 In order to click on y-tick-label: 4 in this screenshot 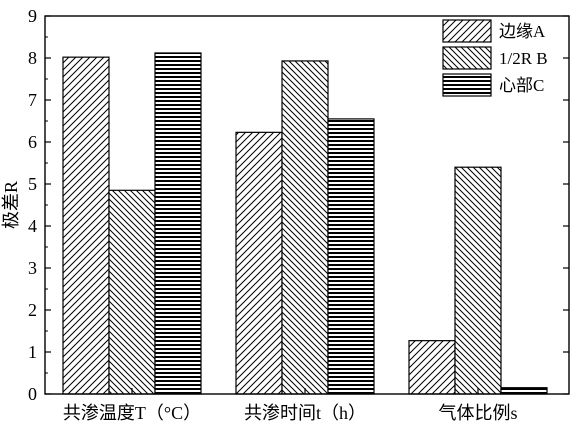, I will do `click(32, 226)`.